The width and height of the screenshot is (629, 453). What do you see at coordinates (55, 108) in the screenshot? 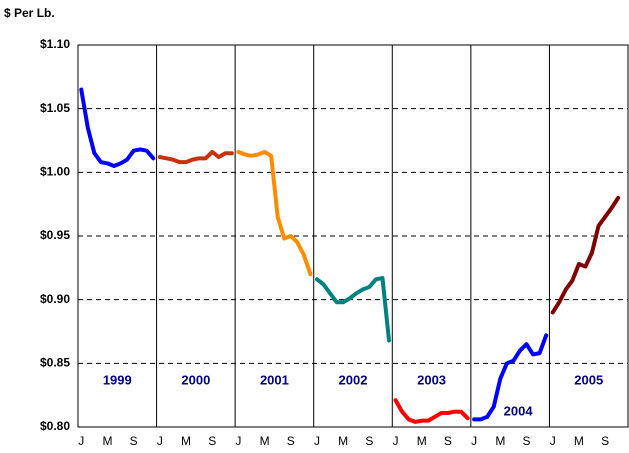
I see `y-tick-label: $1.05` at bounding box center [55, 108].